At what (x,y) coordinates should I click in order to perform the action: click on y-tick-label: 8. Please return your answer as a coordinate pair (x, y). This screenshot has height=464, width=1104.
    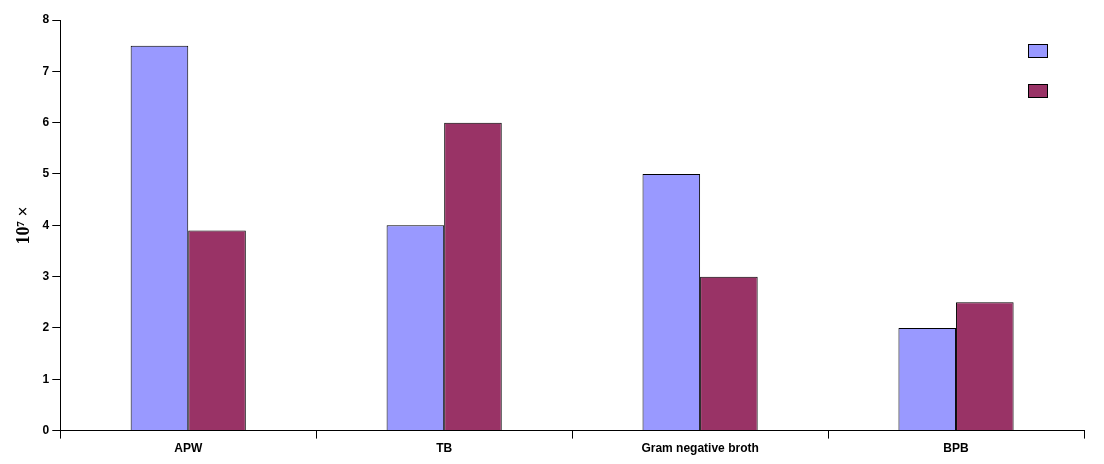
    Looking at the image, I should click on (46, 19).